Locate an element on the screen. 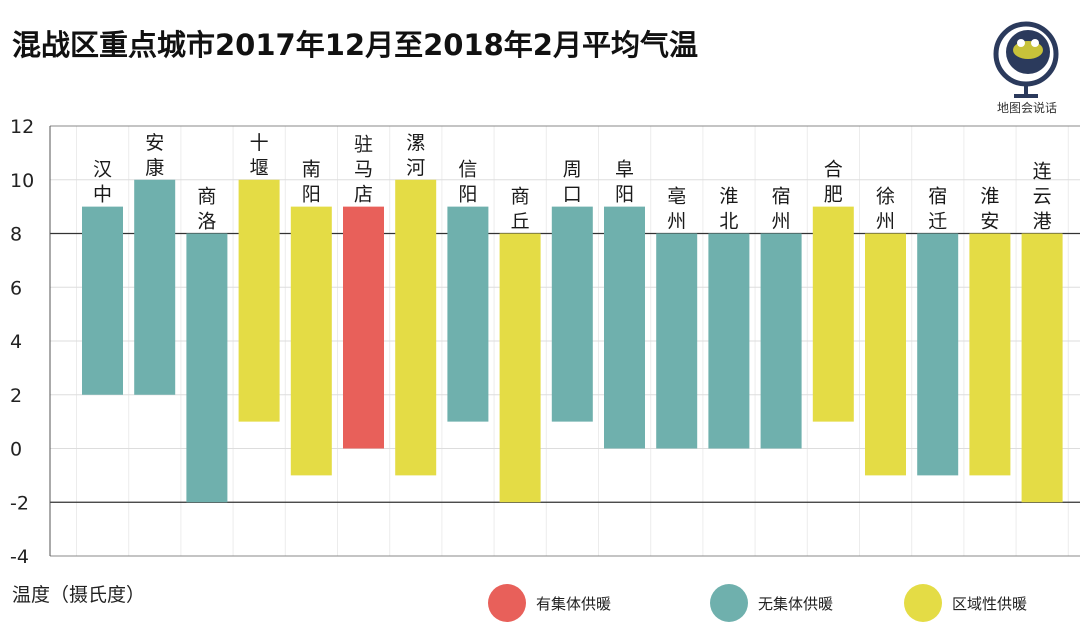  bar-汉中 is located at coordinates (102, 300).